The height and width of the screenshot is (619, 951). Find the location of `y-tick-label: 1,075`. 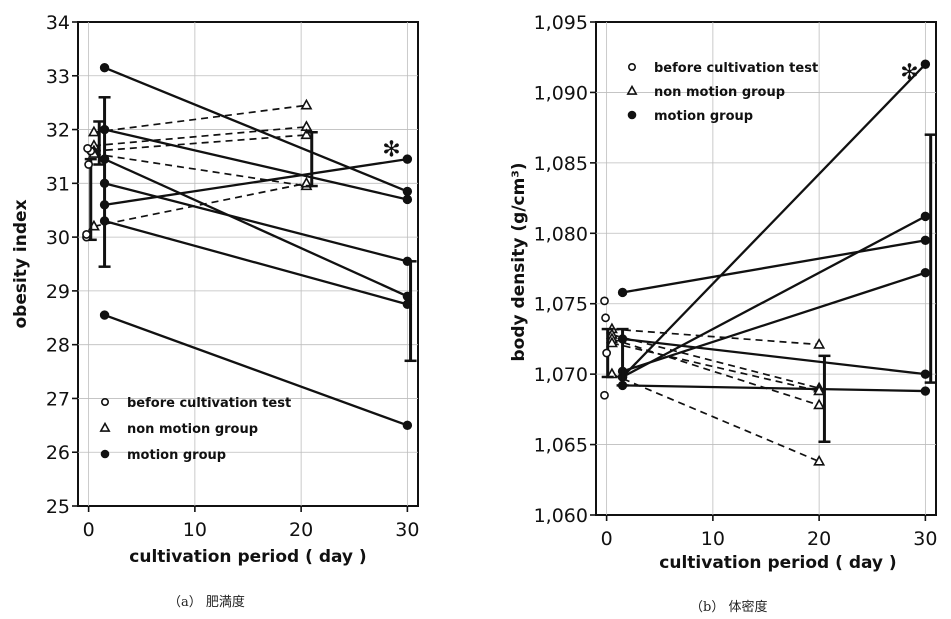

y-tick-label: 1,075 is located at coordinates (561, 305).